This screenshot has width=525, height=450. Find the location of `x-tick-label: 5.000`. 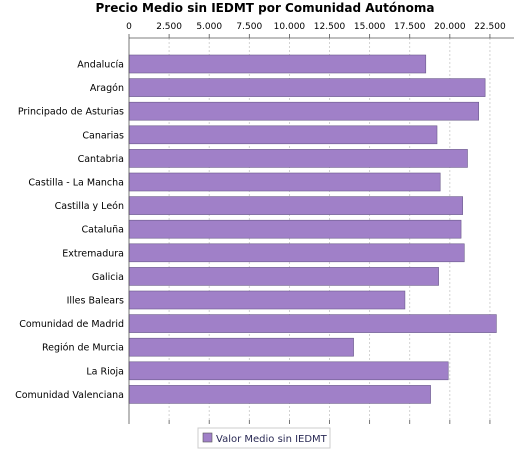

x-tick-label: 5.000 is located at coordinates (209, 27).